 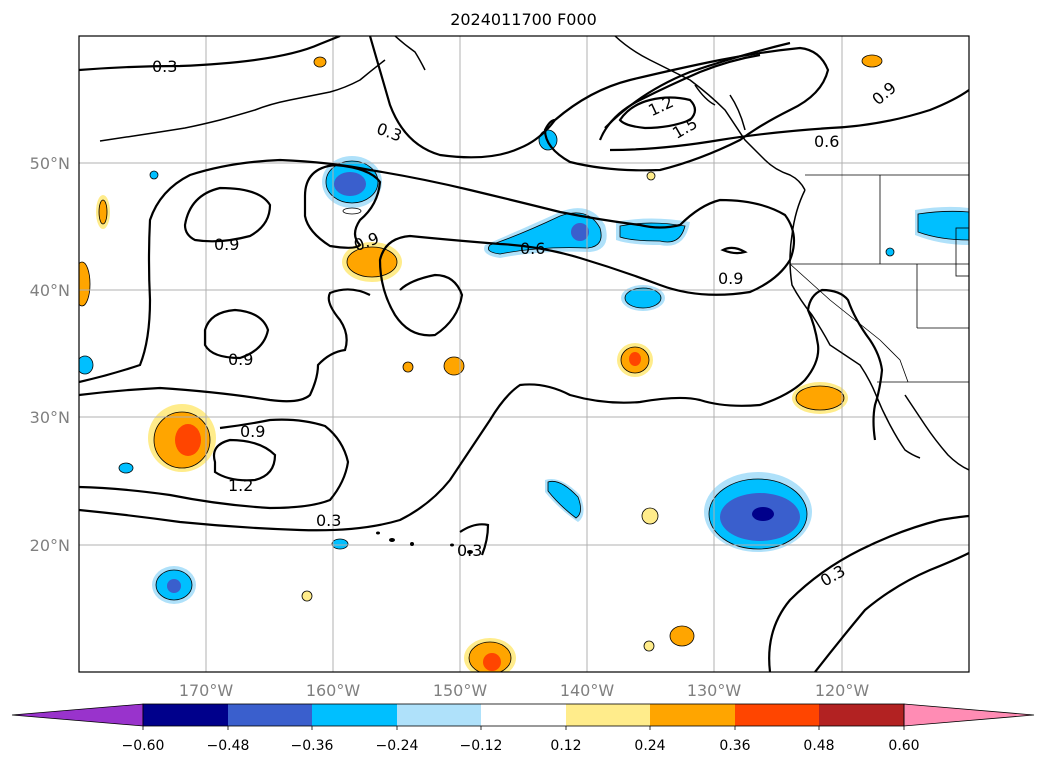 I want to click on colorbar-extend-max, so click(x=969, y=715).